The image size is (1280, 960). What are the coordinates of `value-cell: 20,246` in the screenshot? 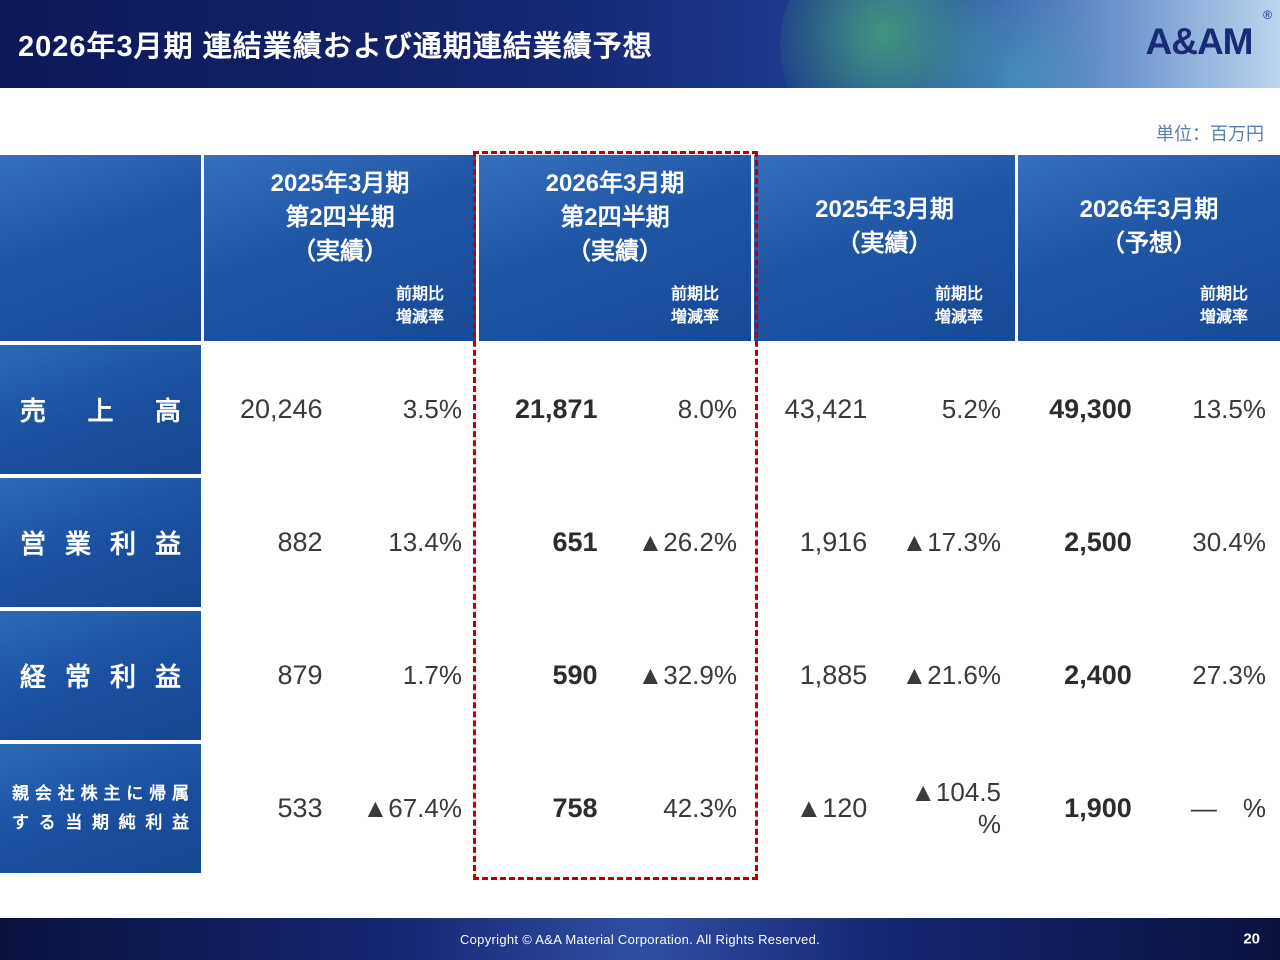 It's located at (281, 409).